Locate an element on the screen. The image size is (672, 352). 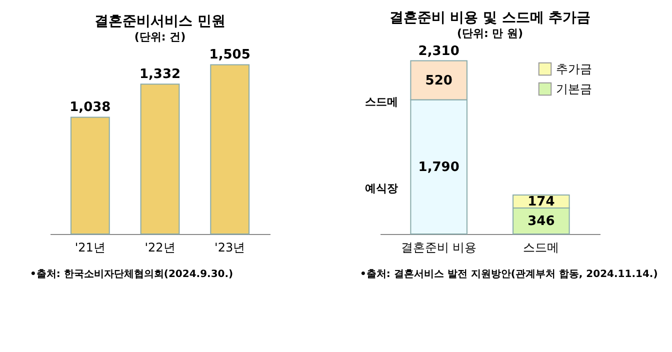
data-label: 1,038 is located at coordinates (90, 108).